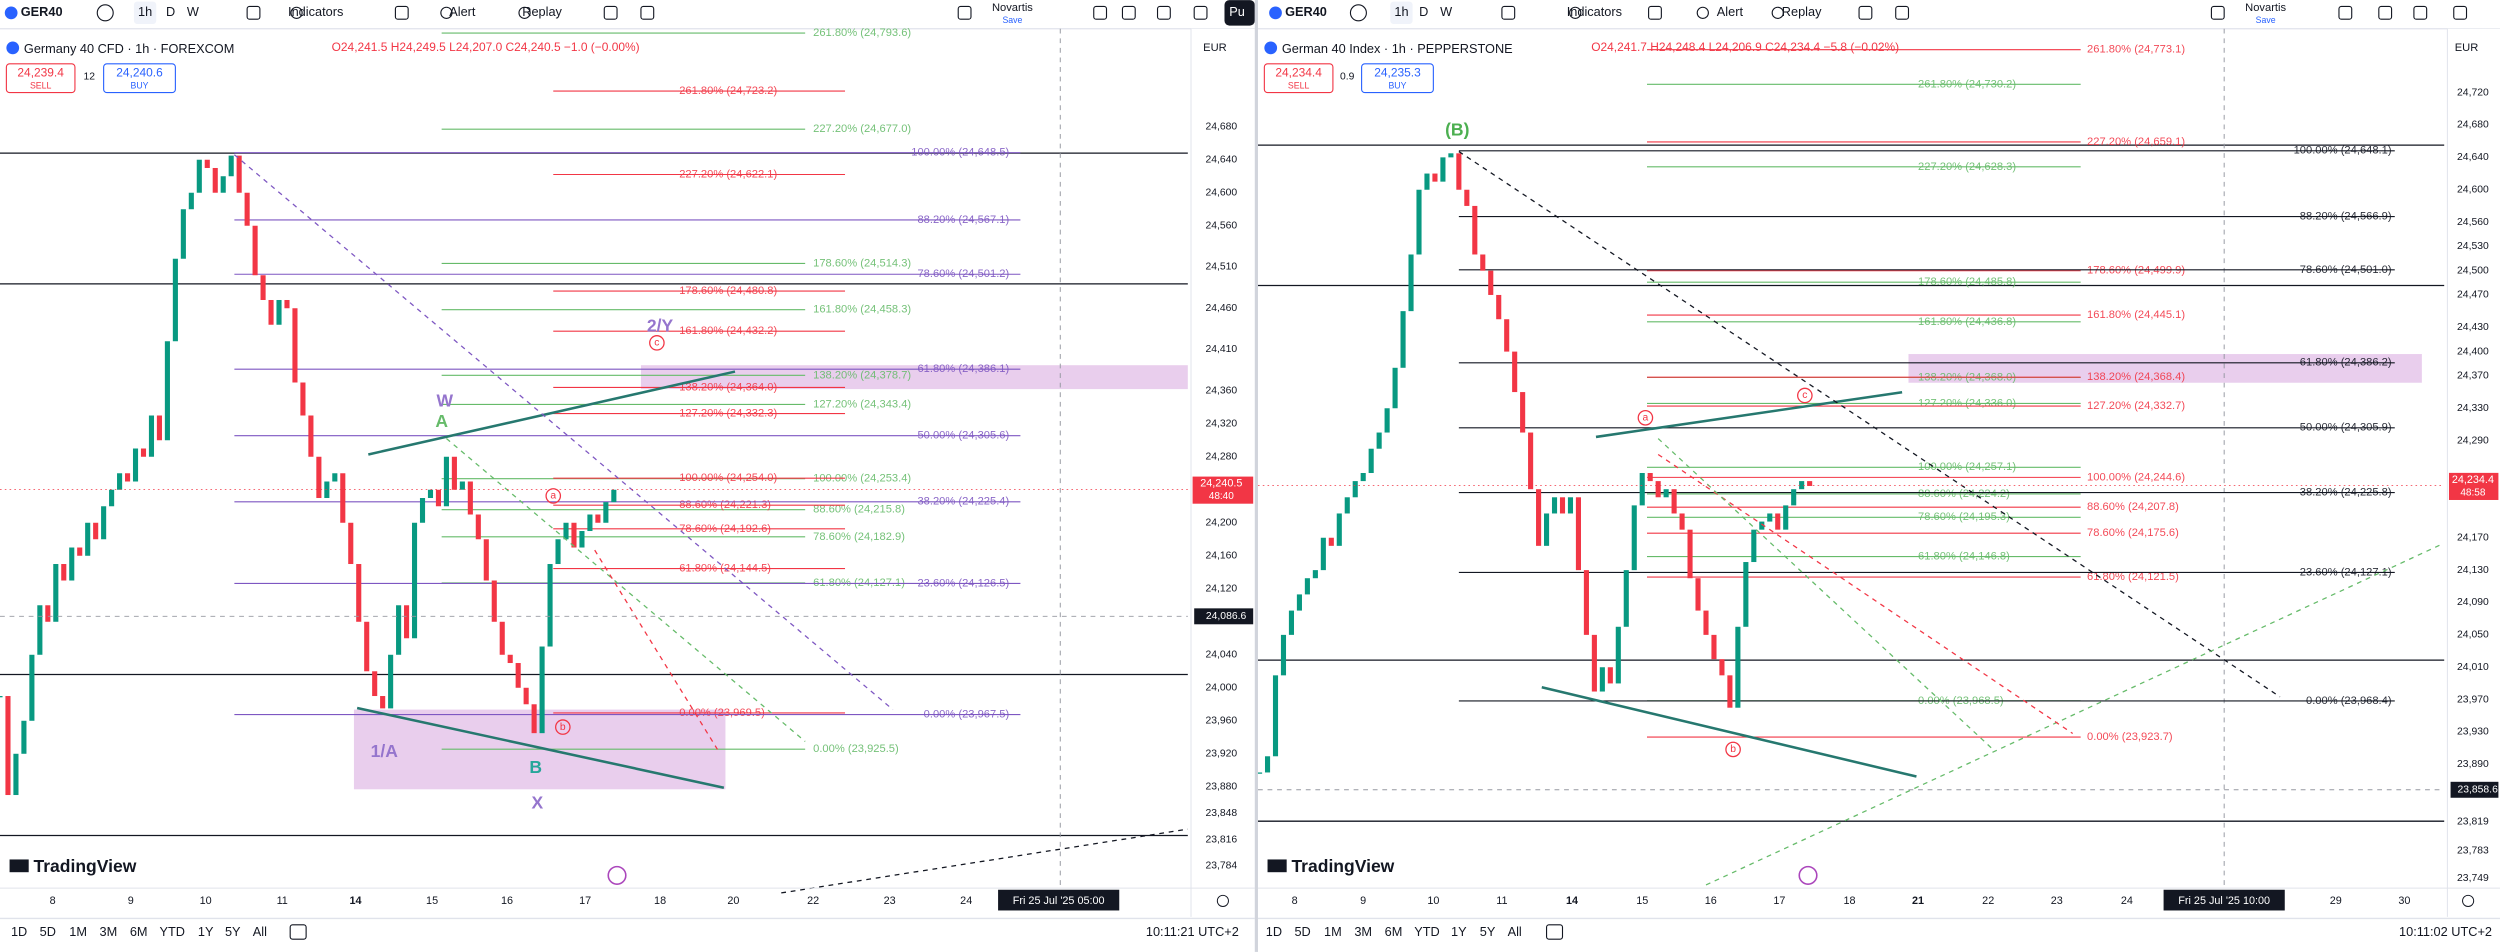 The height and width of the screenshot is (952, 2500). I want to click on countdown: 48:58, so click(2473, 492).